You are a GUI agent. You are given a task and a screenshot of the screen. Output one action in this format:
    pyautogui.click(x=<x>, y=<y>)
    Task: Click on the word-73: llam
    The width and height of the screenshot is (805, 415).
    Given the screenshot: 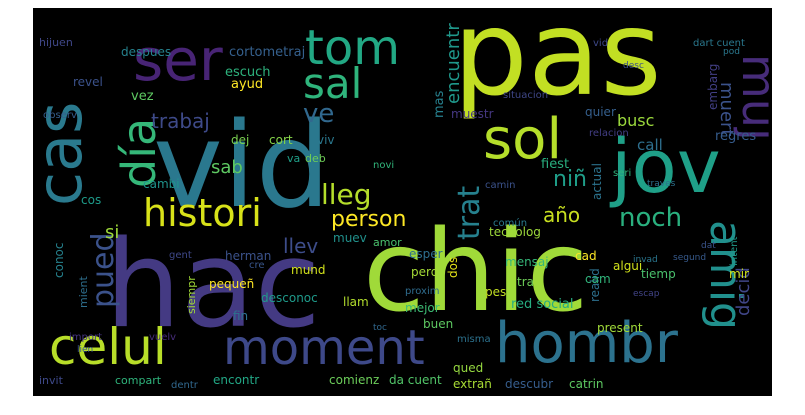 What is the action you would take?
    pyautogui.click(x=356, y=302)
    